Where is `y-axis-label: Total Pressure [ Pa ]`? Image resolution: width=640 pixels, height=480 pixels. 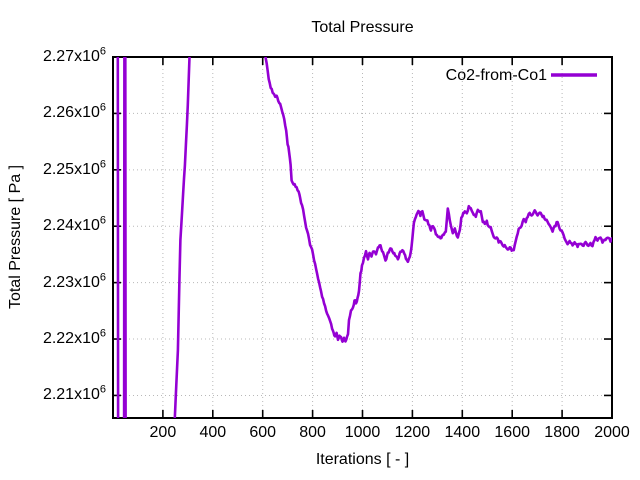 y-axis-label: Total Pressure [ Pa ] is located at coordinates (15, 237).